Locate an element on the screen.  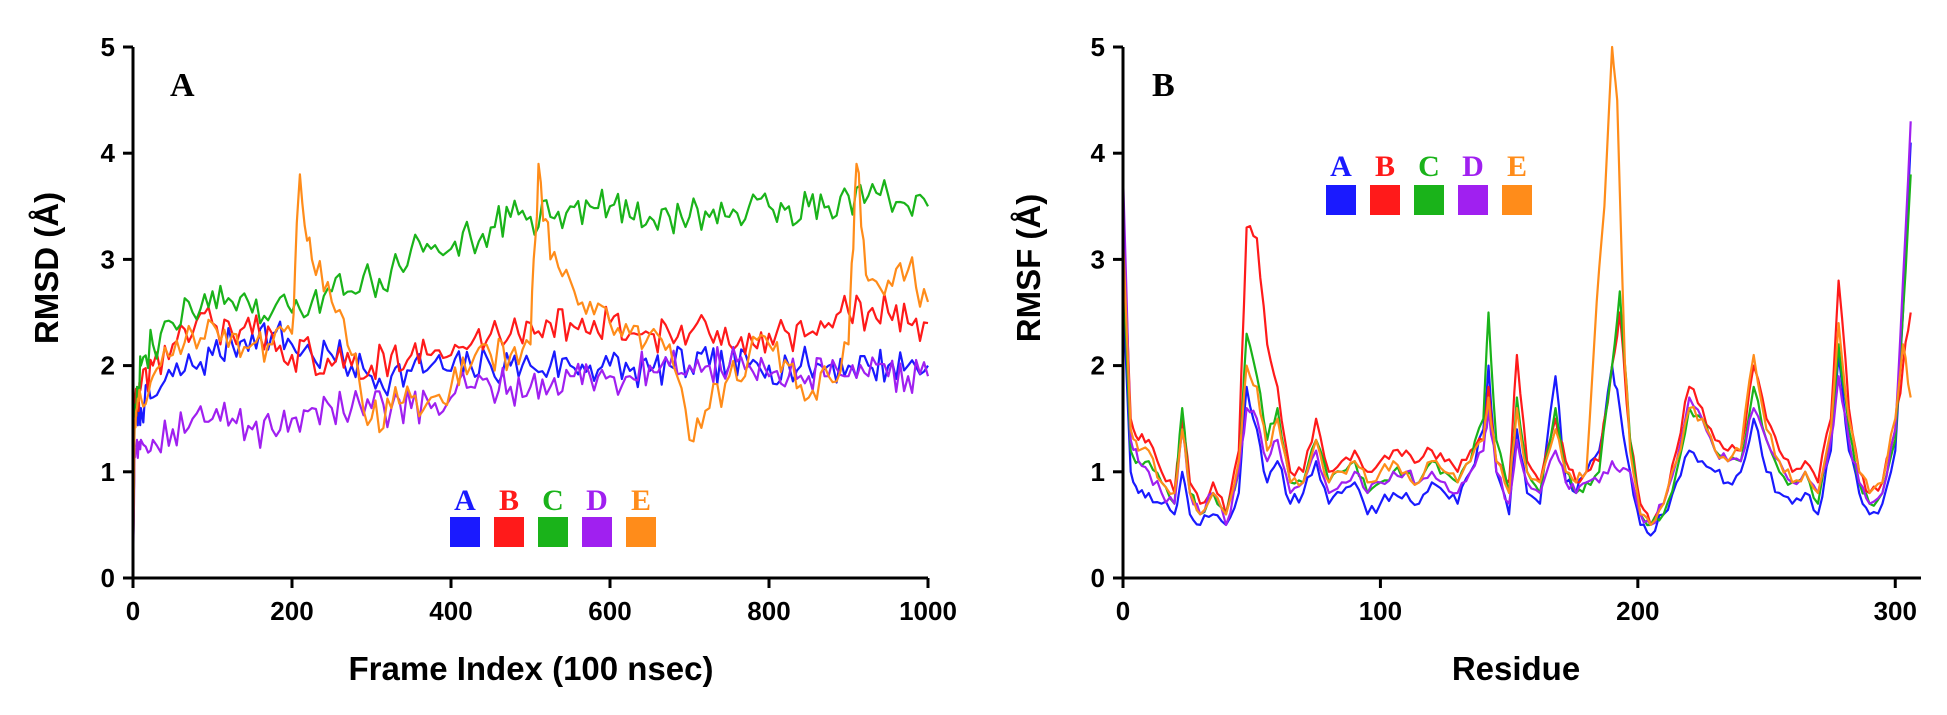
x-tick-label: 300 is located at coordinates (1895, 611).